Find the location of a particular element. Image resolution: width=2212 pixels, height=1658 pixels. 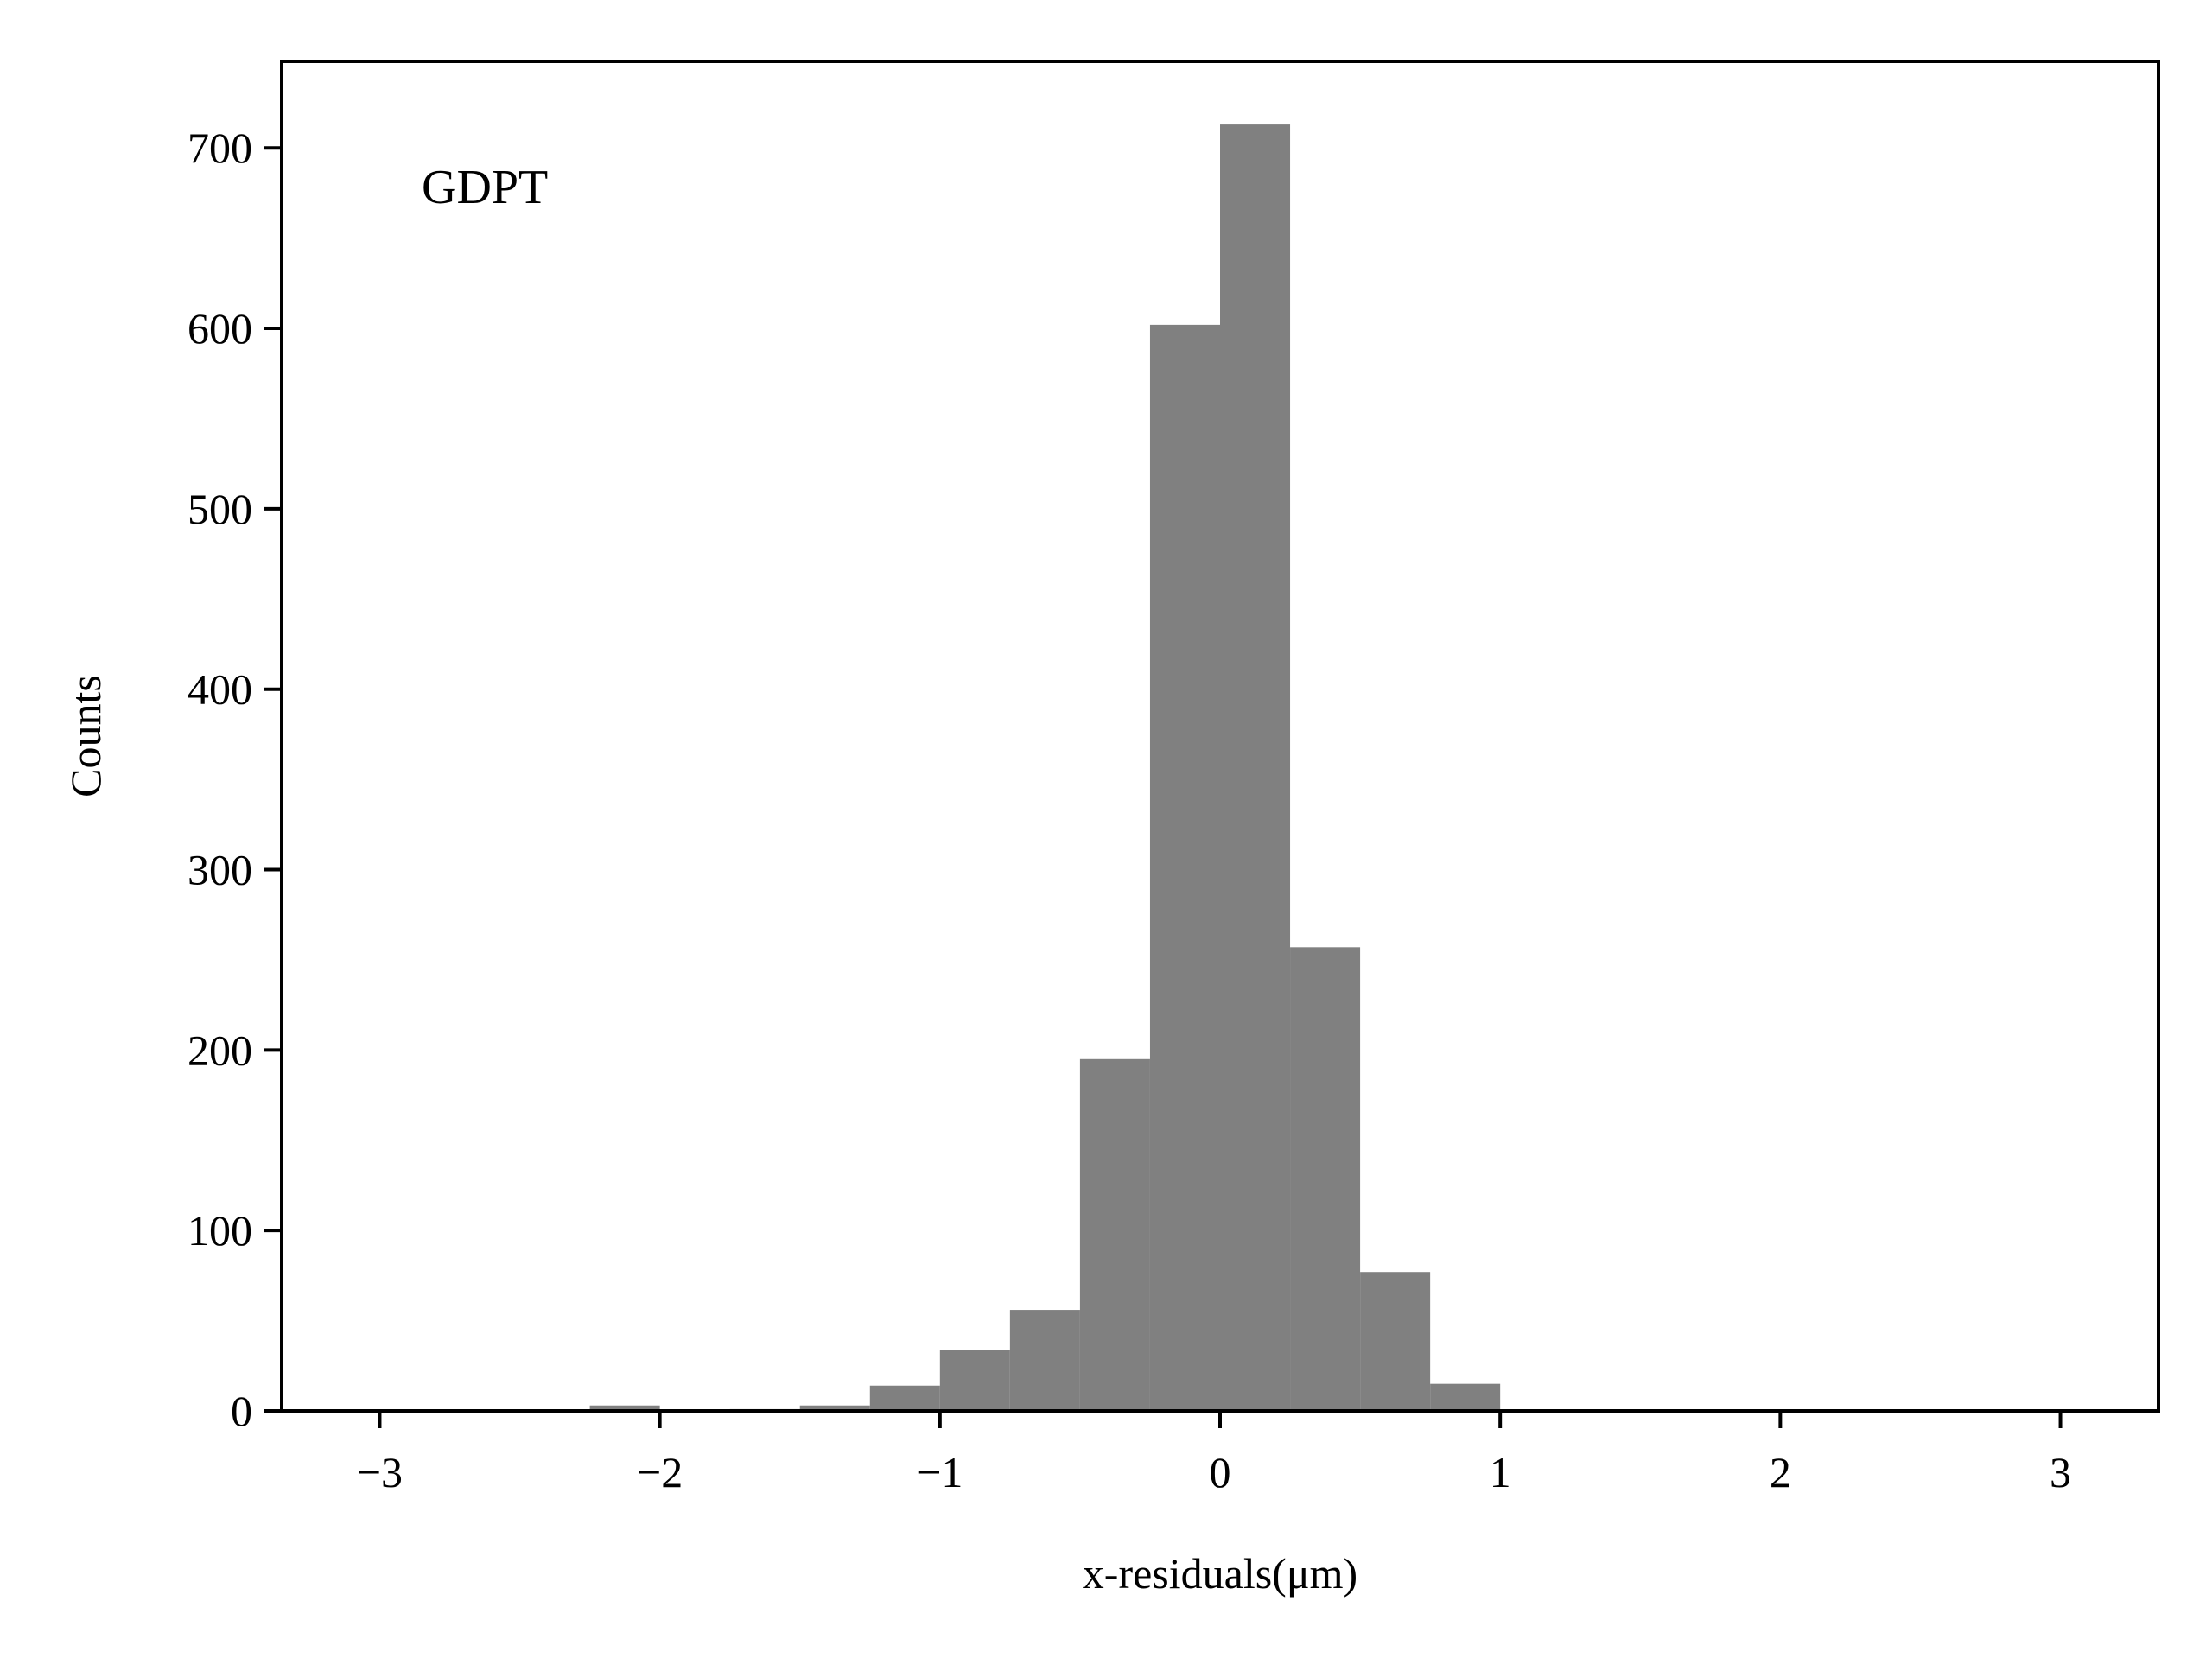

y-tick-label: 100 is located at coordinates (220, 1230).